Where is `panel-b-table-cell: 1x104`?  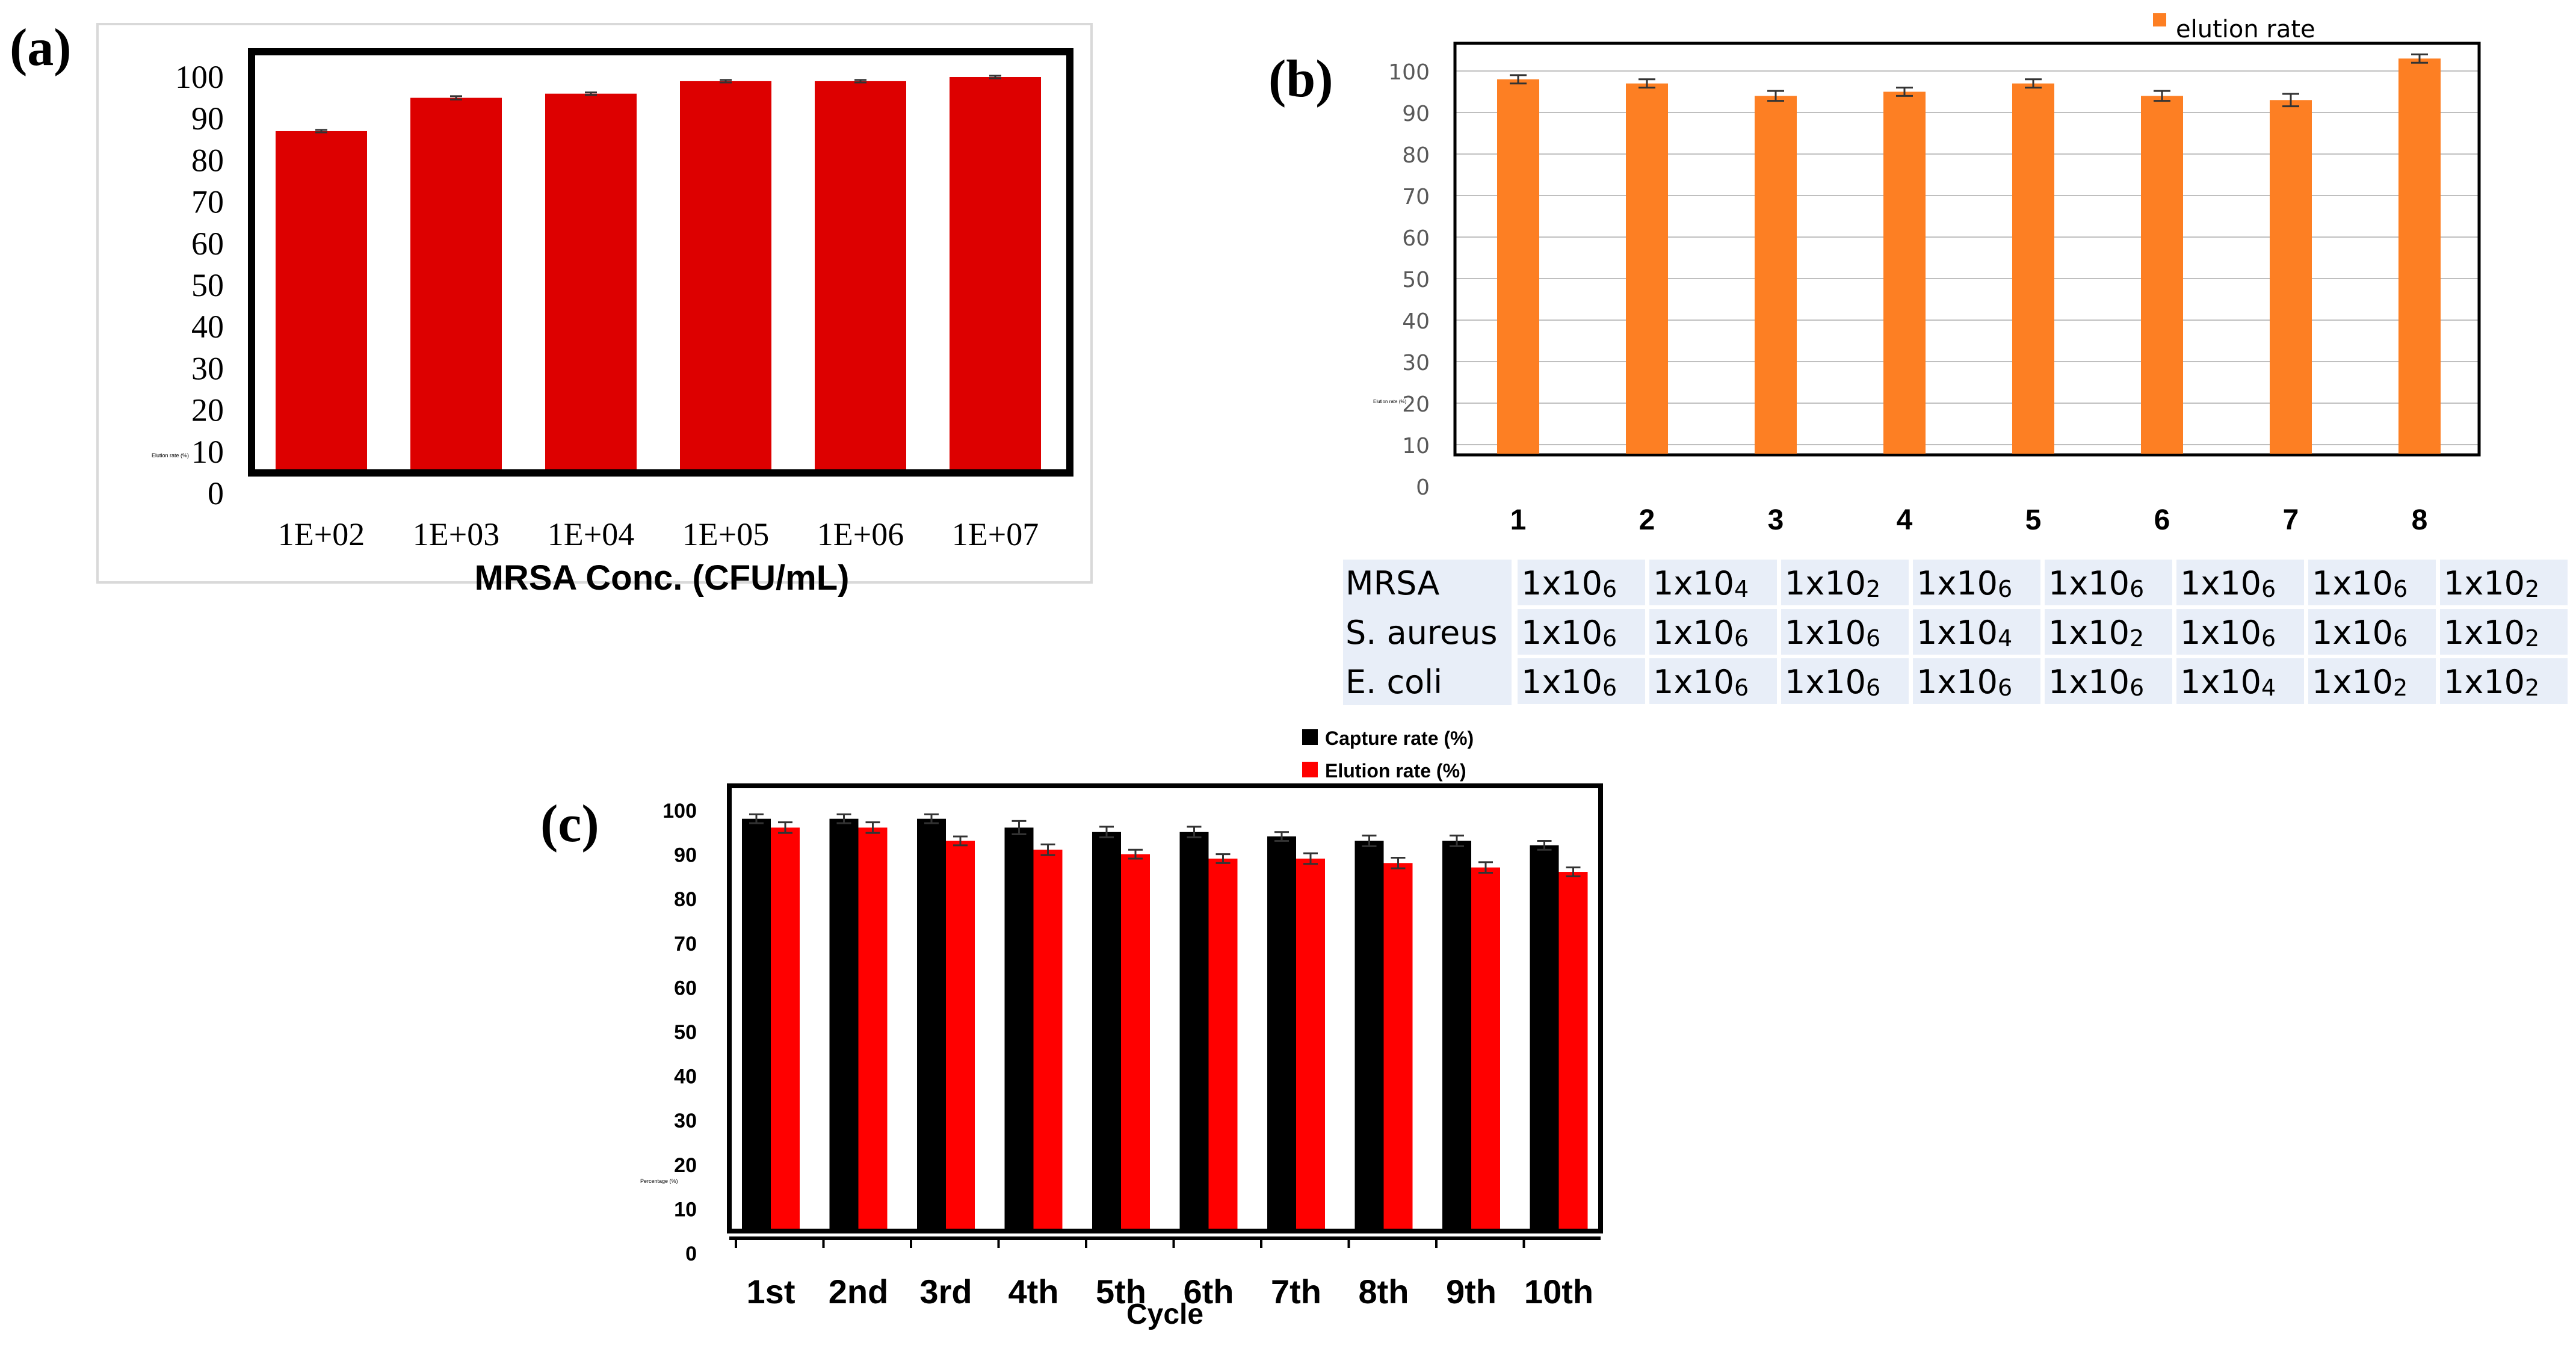 panel-b-table-cell: 1x104 is located at coordinates (1964, 633).